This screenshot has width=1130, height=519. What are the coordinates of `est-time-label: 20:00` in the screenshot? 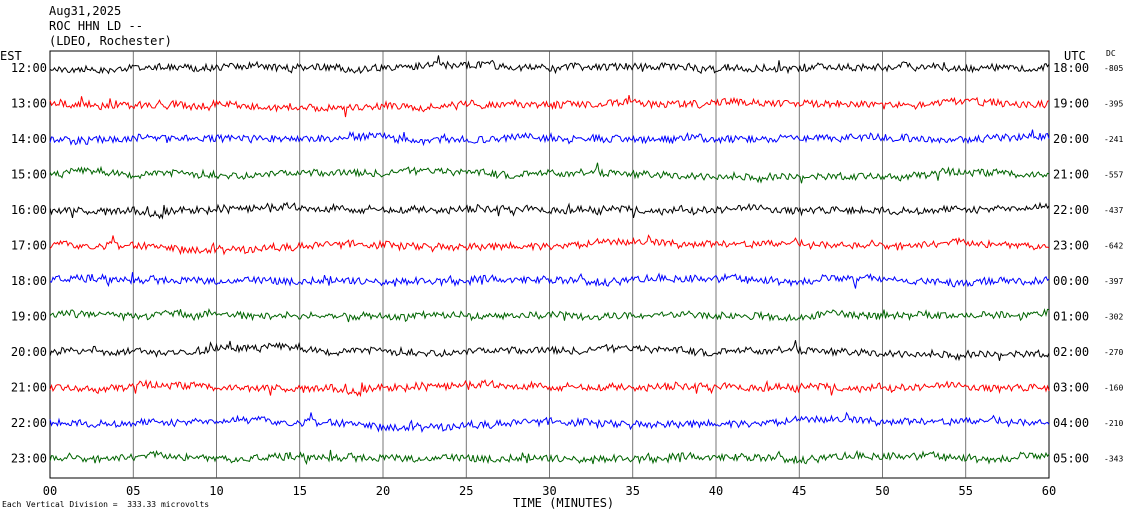 It's located at (29, 352).